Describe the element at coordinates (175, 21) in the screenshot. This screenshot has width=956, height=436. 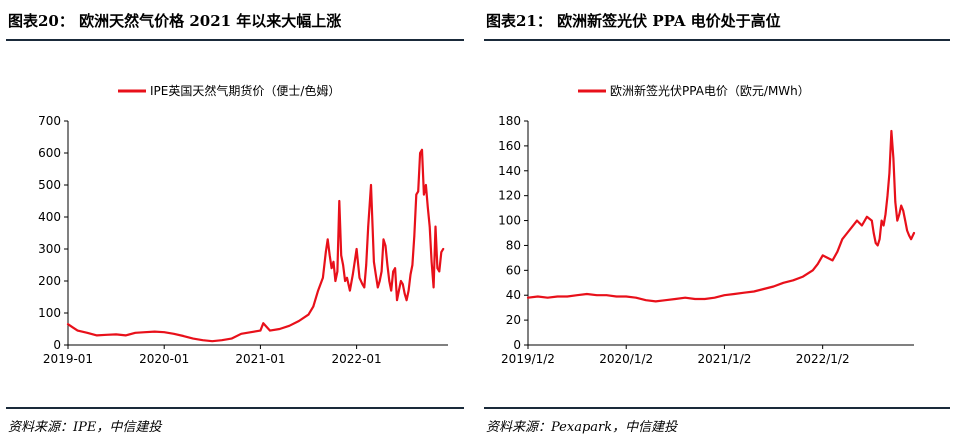
I see `chart-title: 图表20： 欧洲天然气价格 2021 年以来大幅上涨` at that location.